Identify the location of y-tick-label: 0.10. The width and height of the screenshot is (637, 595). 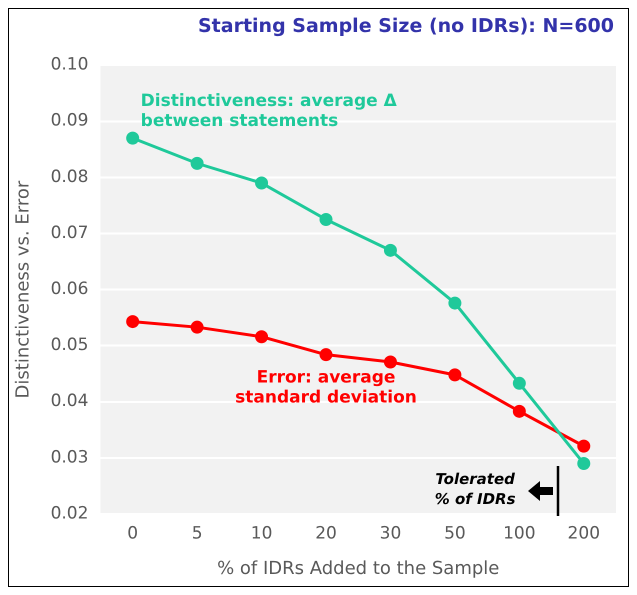
(69, 64).